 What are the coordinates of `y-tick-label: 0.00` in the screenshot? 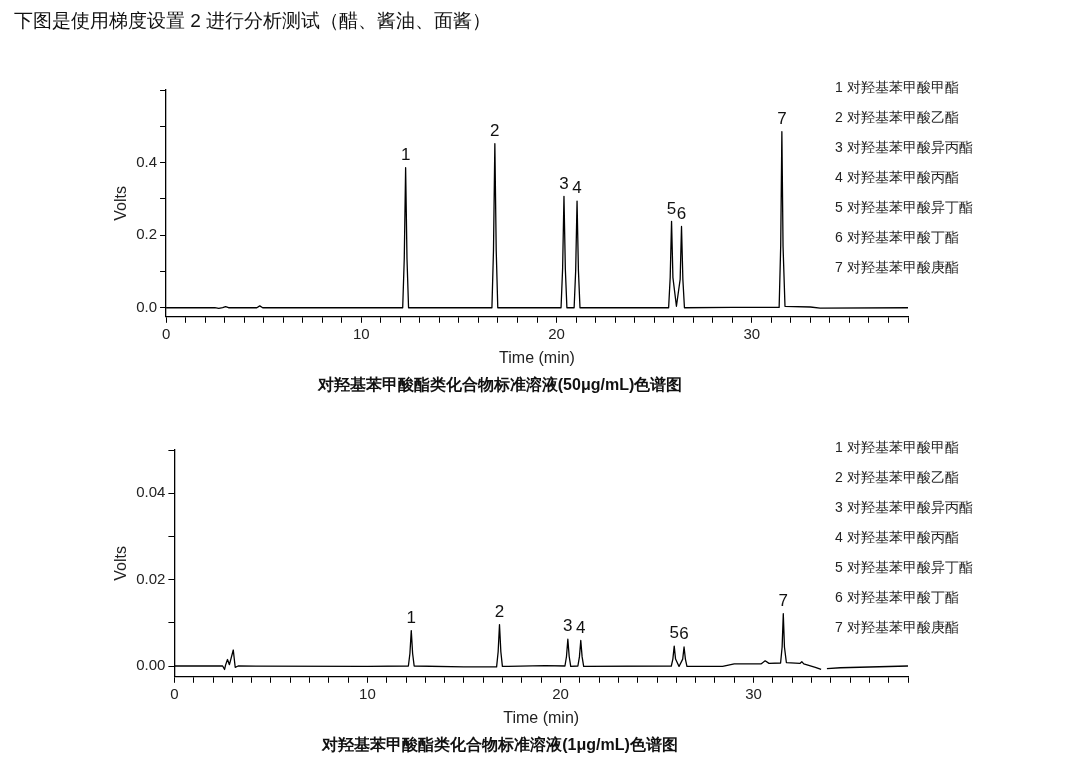 It's located at (151, 665).